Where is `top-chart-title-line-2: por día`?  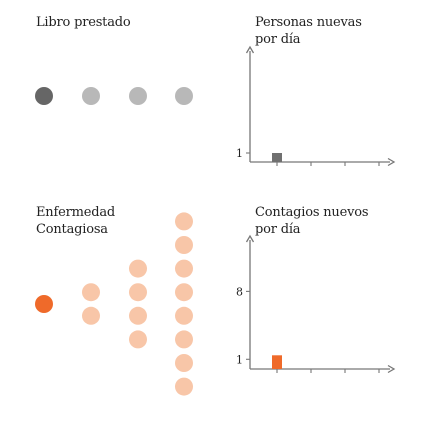
top-chart-title-line-2: por día is located at coordinates (278, 39).